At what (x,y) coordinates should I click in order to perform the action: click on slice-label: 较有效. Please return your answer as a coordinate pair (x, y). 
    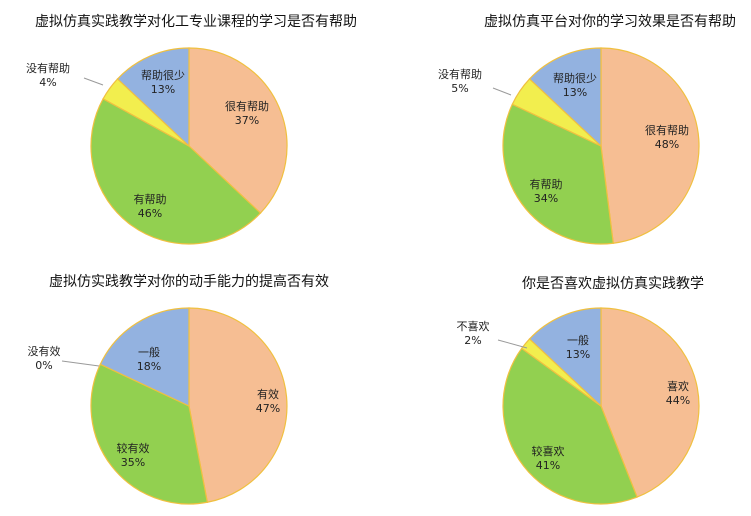
    Looking at the image, I should click on (133, 448).